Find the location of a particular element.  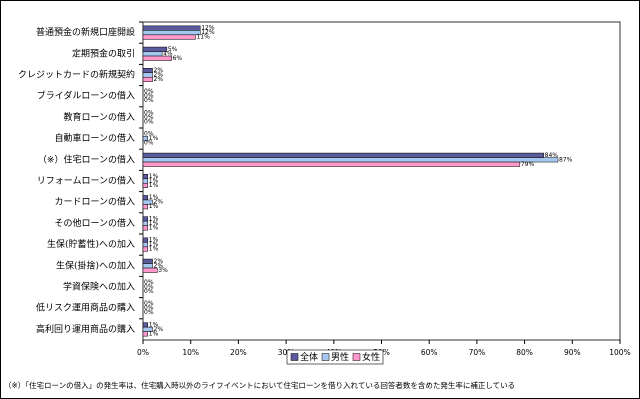

x-tick-label: 60% is located at coordinates (429, 352).